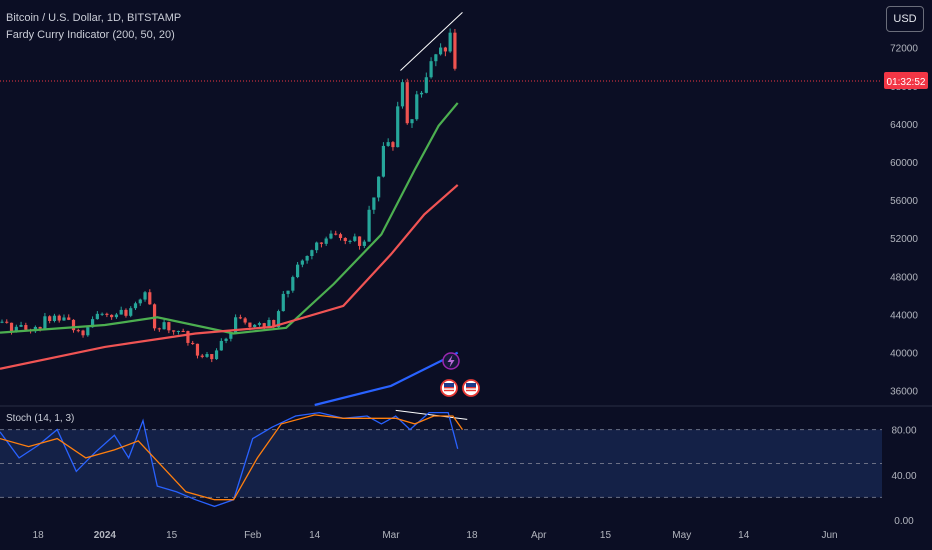 The height and width of the screenshot is (550, 932). Describe the element at coordinates (451, 361) in the screenshot. I see `lightning-event-icon` at that location.